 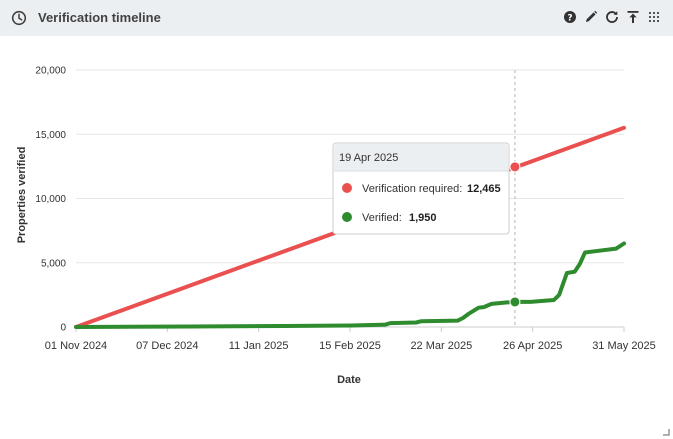 I want to click on x-tick-label: 31 May 2025, so click(x=624, y=346).